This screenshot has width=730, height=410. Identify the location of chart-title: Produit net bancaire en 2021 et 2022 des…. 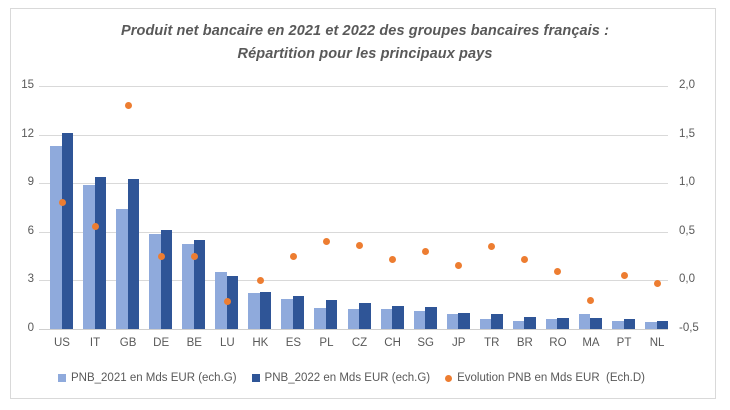
(365, 43).